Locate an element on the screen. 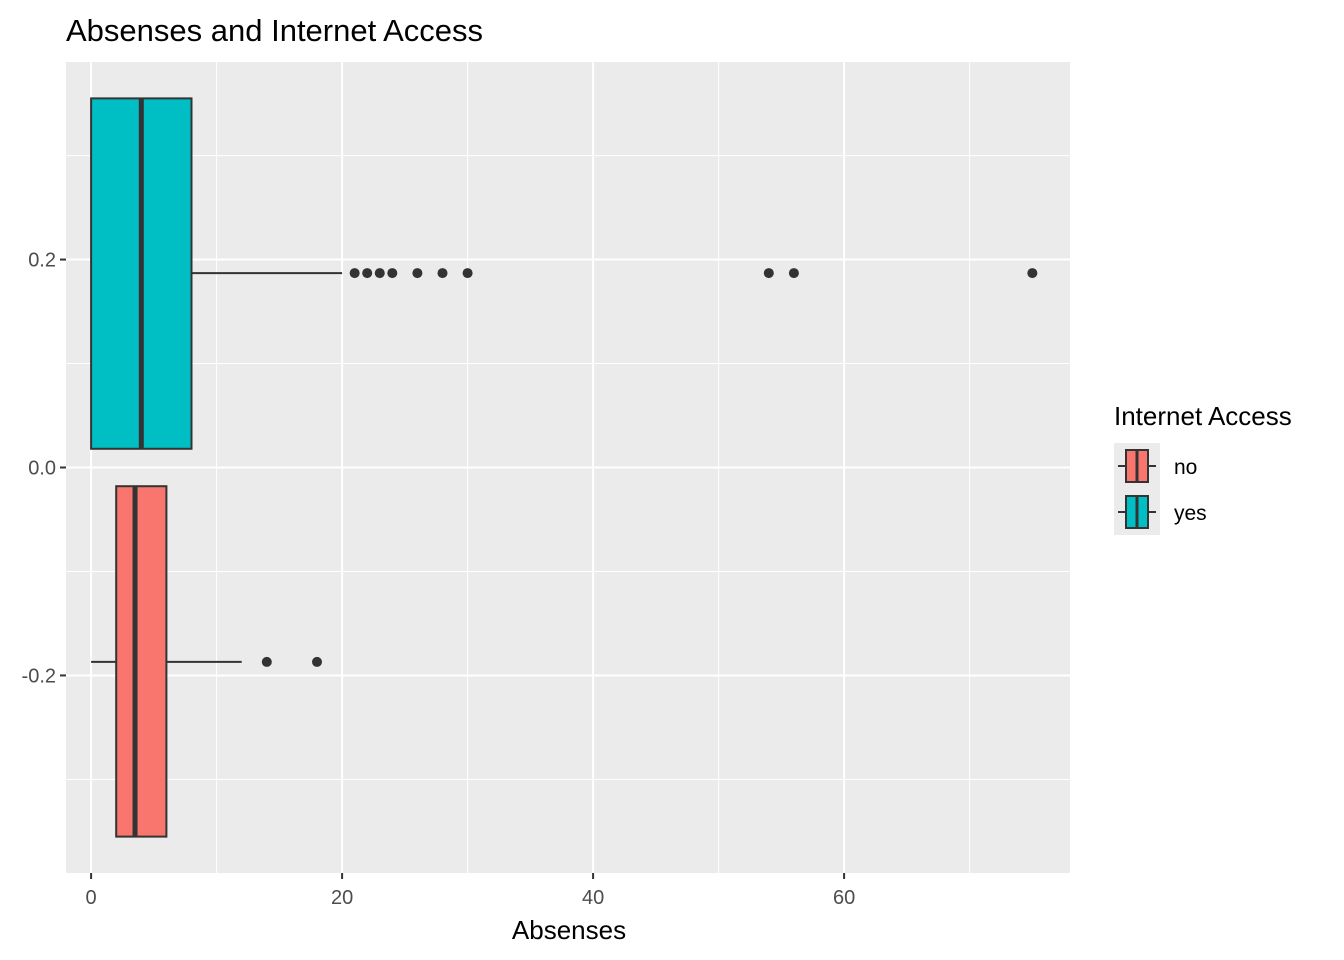 Image resolution: width=1344 pixels, height=960 pixels. legend: Internet Access no yes is located at coordinates (1203, 468).